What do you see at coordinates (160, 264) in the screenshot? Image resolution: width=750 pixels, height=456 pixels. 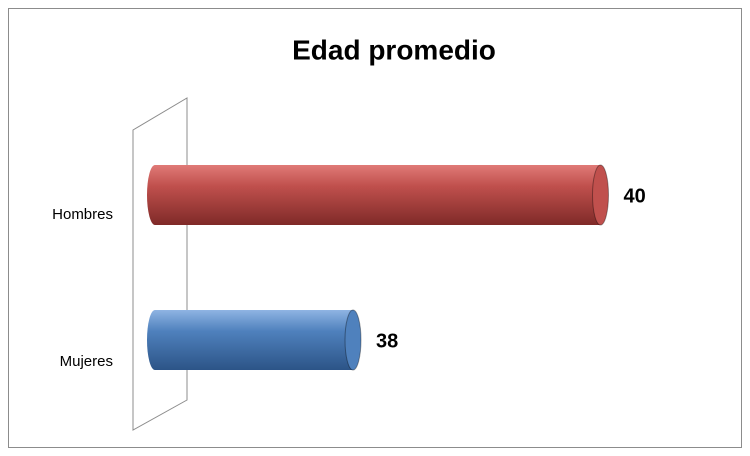 I see `back-wall` at bounding box center [160, 264].